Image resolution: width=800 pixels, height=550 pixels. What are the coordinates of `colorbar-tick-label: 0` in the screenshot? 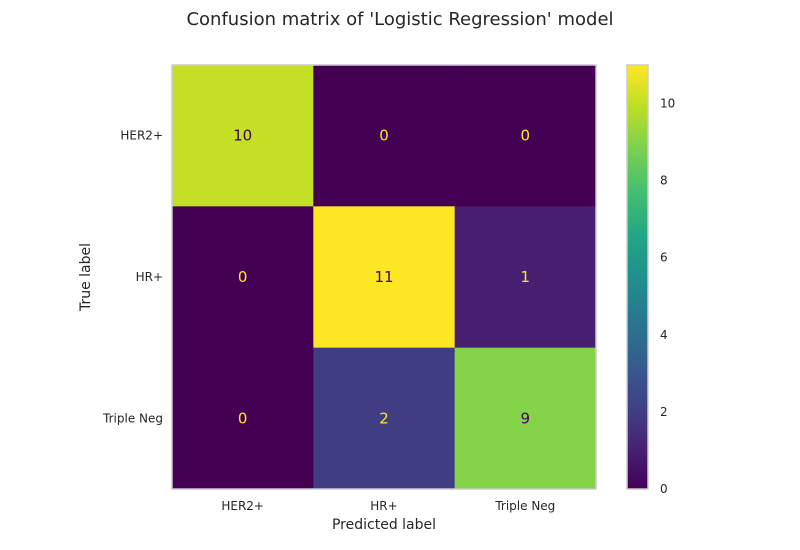 It's located at (664, 489).